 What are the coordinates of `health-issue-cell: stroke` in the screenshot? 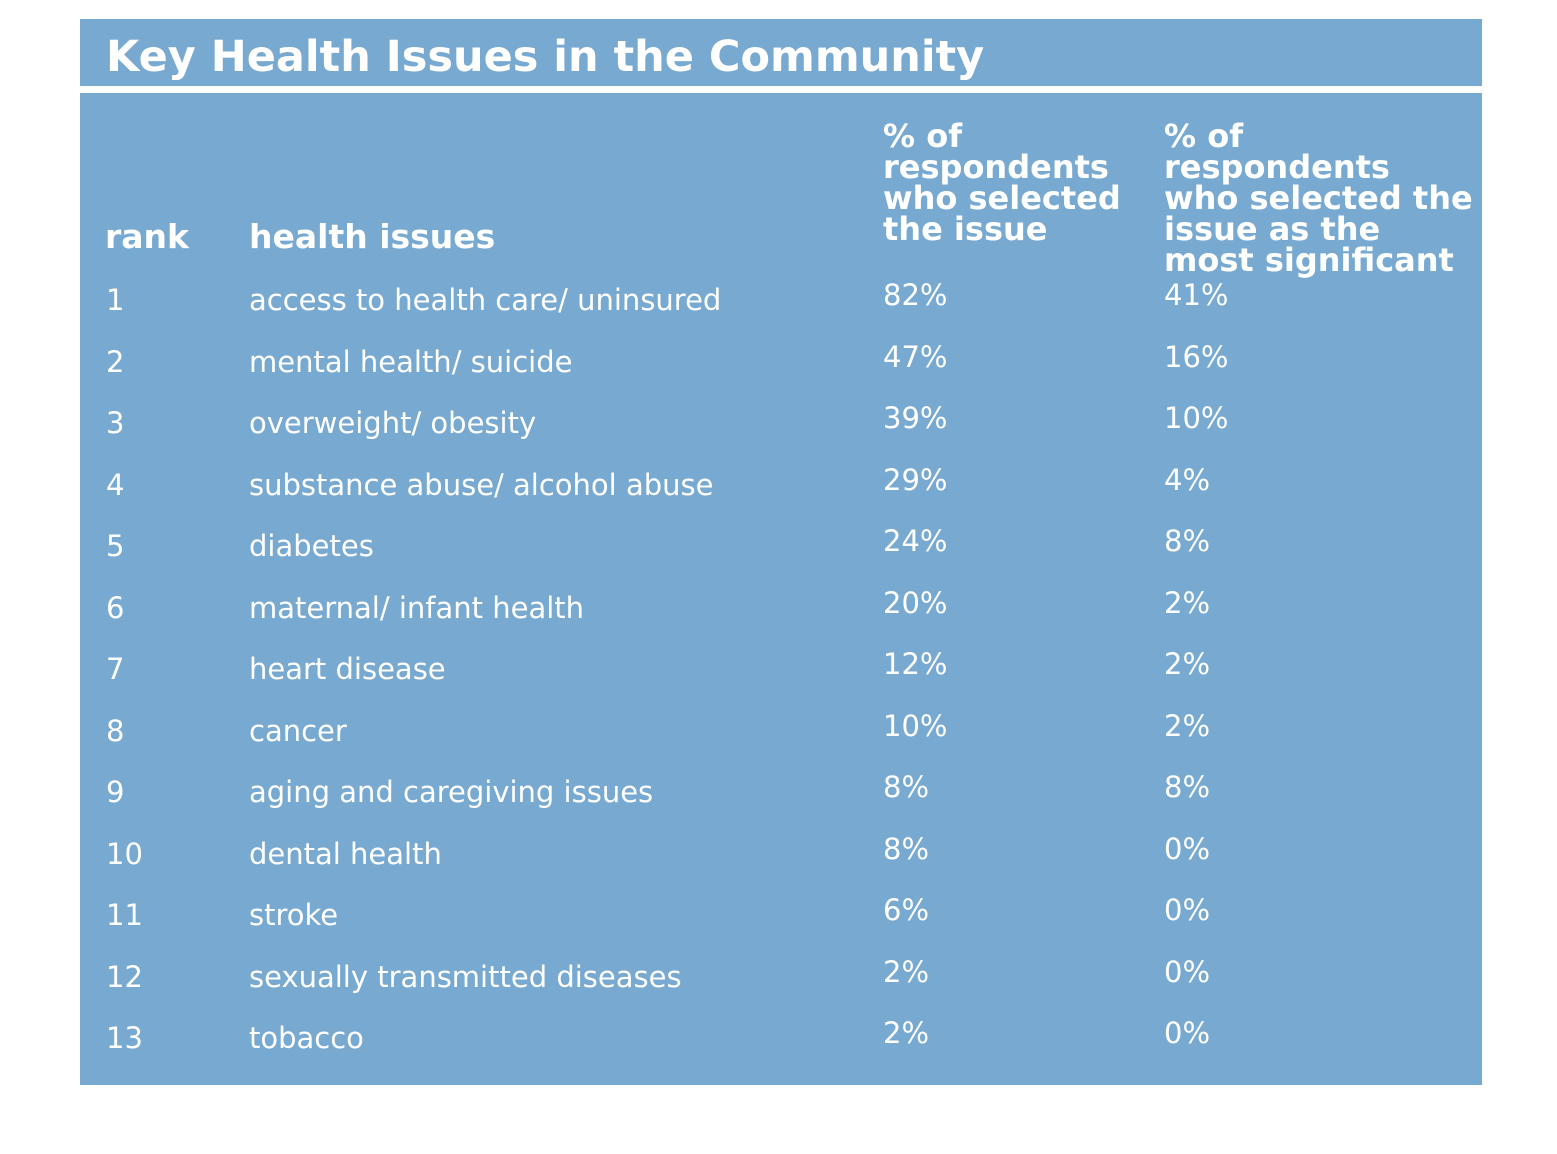 It's located at (294, 915).